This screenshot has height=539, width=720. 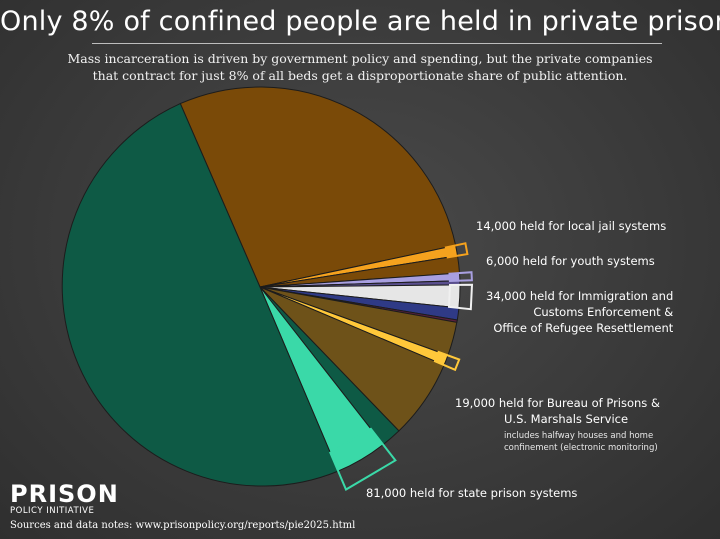 I want to click on label-ice-line-1: 34,000 held for Immigration and, so click(x=580, y=296).